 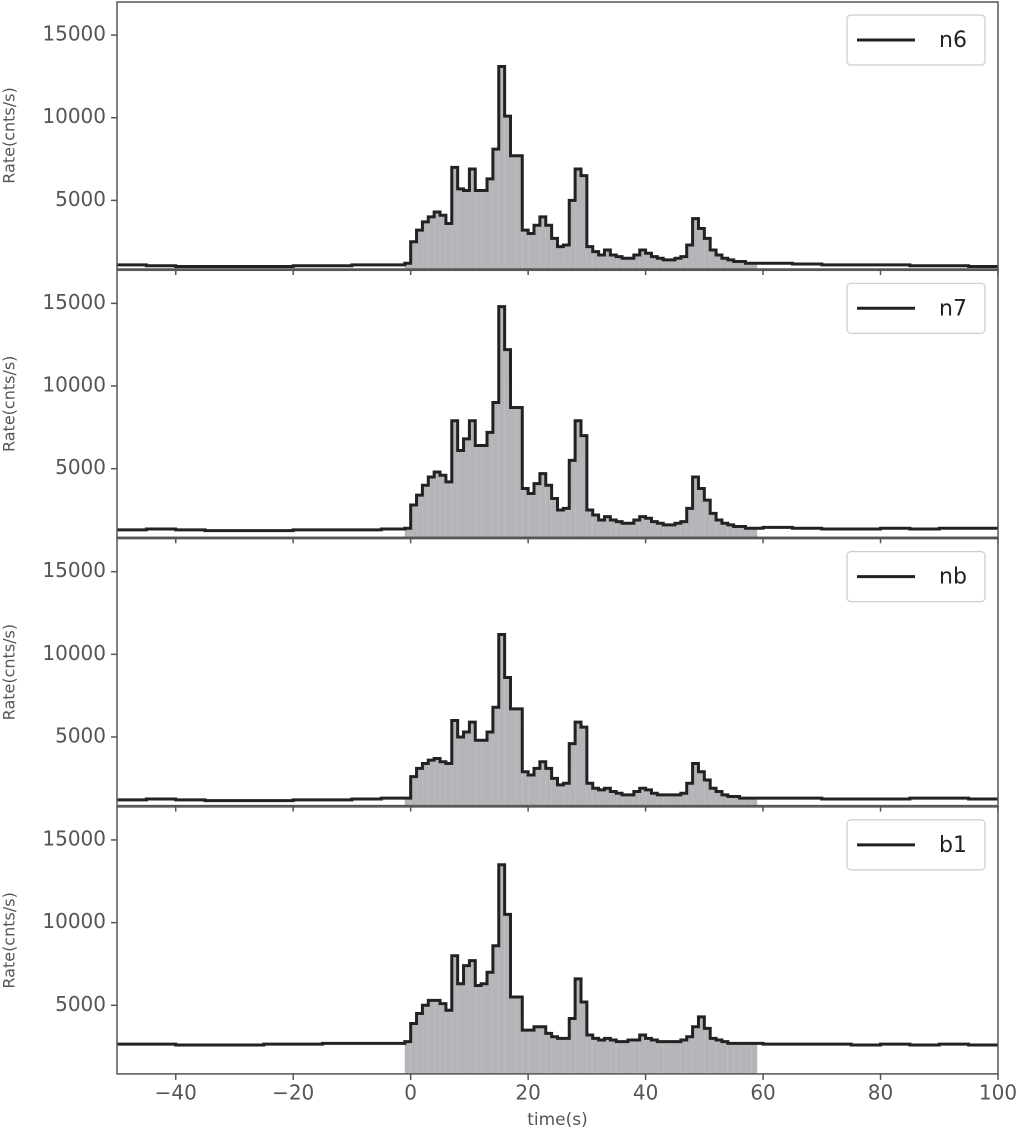 I want to click on x-axis-label: time(s), so click(x=557, y=1120).